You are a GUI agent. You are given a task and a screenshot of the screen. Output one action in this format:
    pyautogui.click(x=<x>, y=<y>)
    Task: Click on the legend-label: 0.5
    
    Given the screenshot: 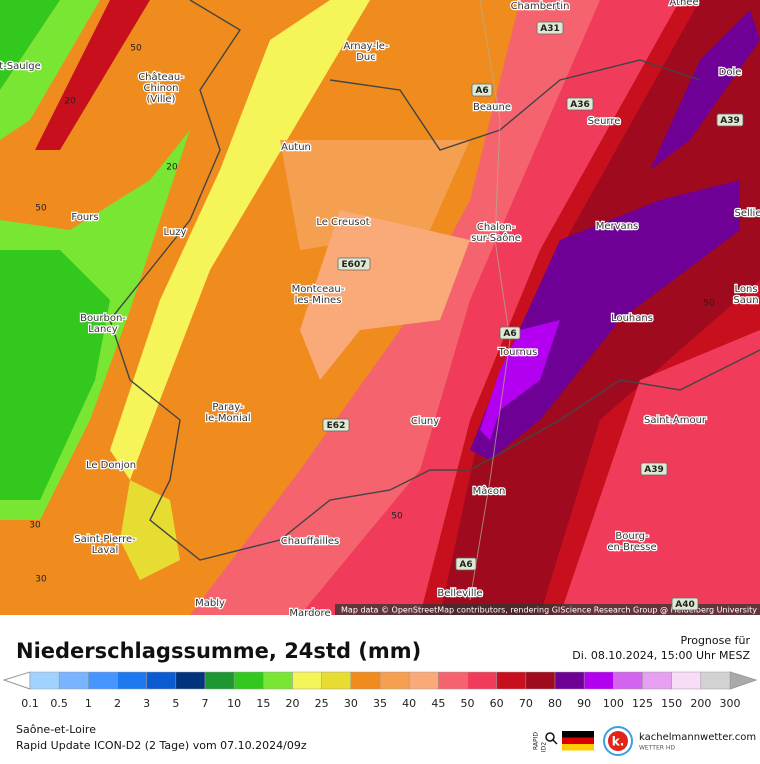 What is the action you would take?
    pyautogui.click(x=59, y=703)
    